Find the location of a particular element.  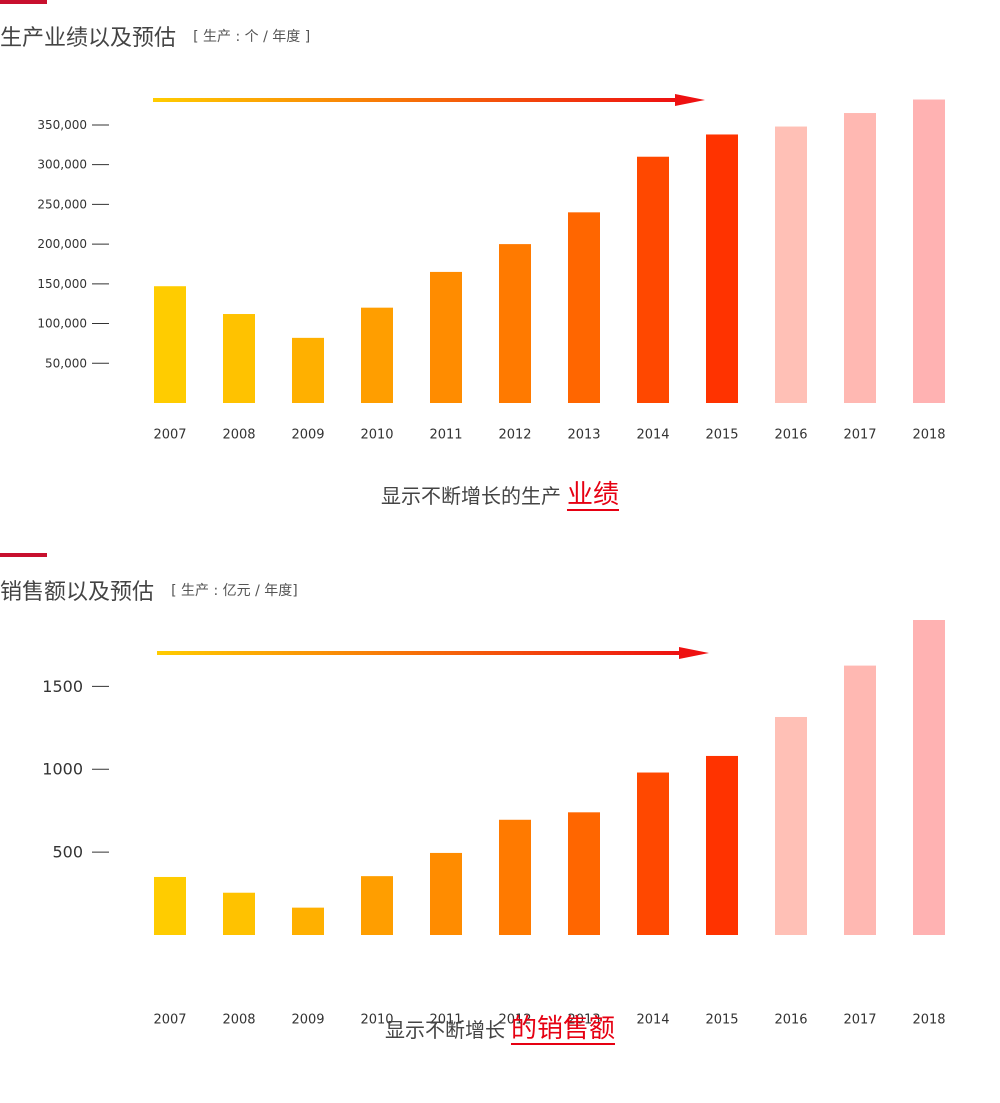

y-tick-label: 350,000 is located at coordinates (62, 125).